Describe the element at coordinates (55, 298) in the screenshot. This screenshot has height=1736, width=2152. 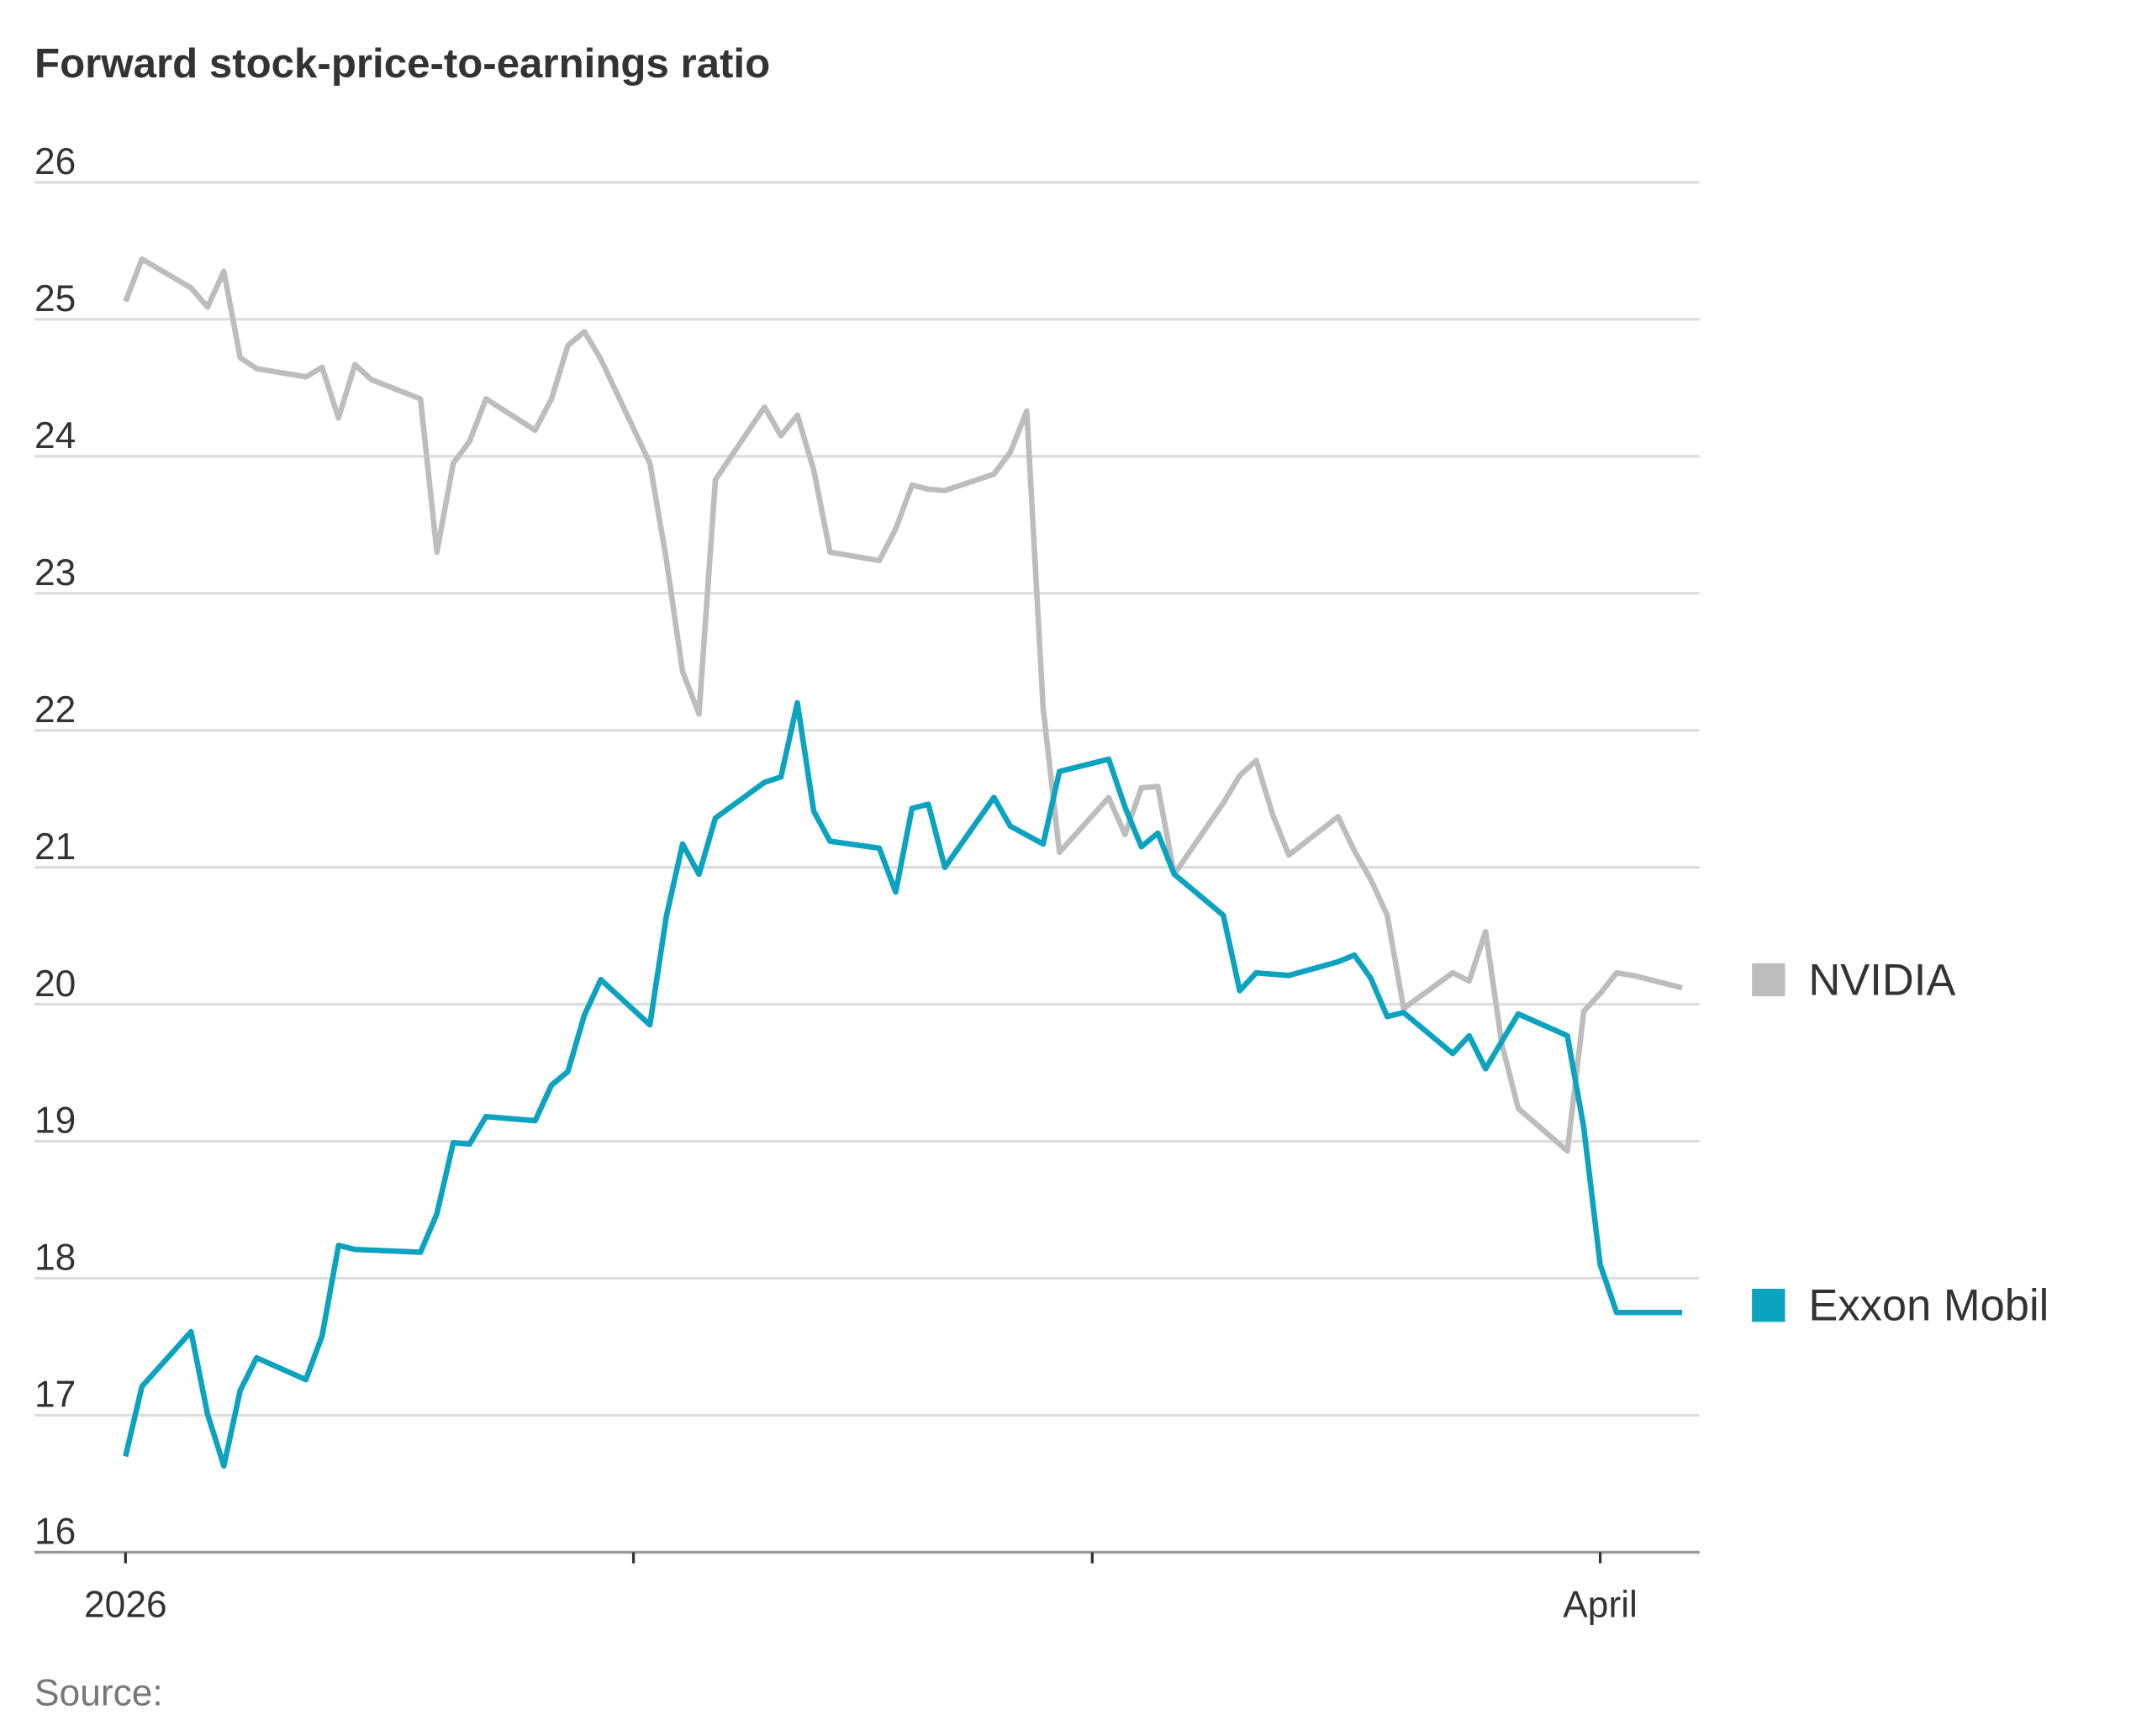
I see `y-tick-label: 25` at that location.